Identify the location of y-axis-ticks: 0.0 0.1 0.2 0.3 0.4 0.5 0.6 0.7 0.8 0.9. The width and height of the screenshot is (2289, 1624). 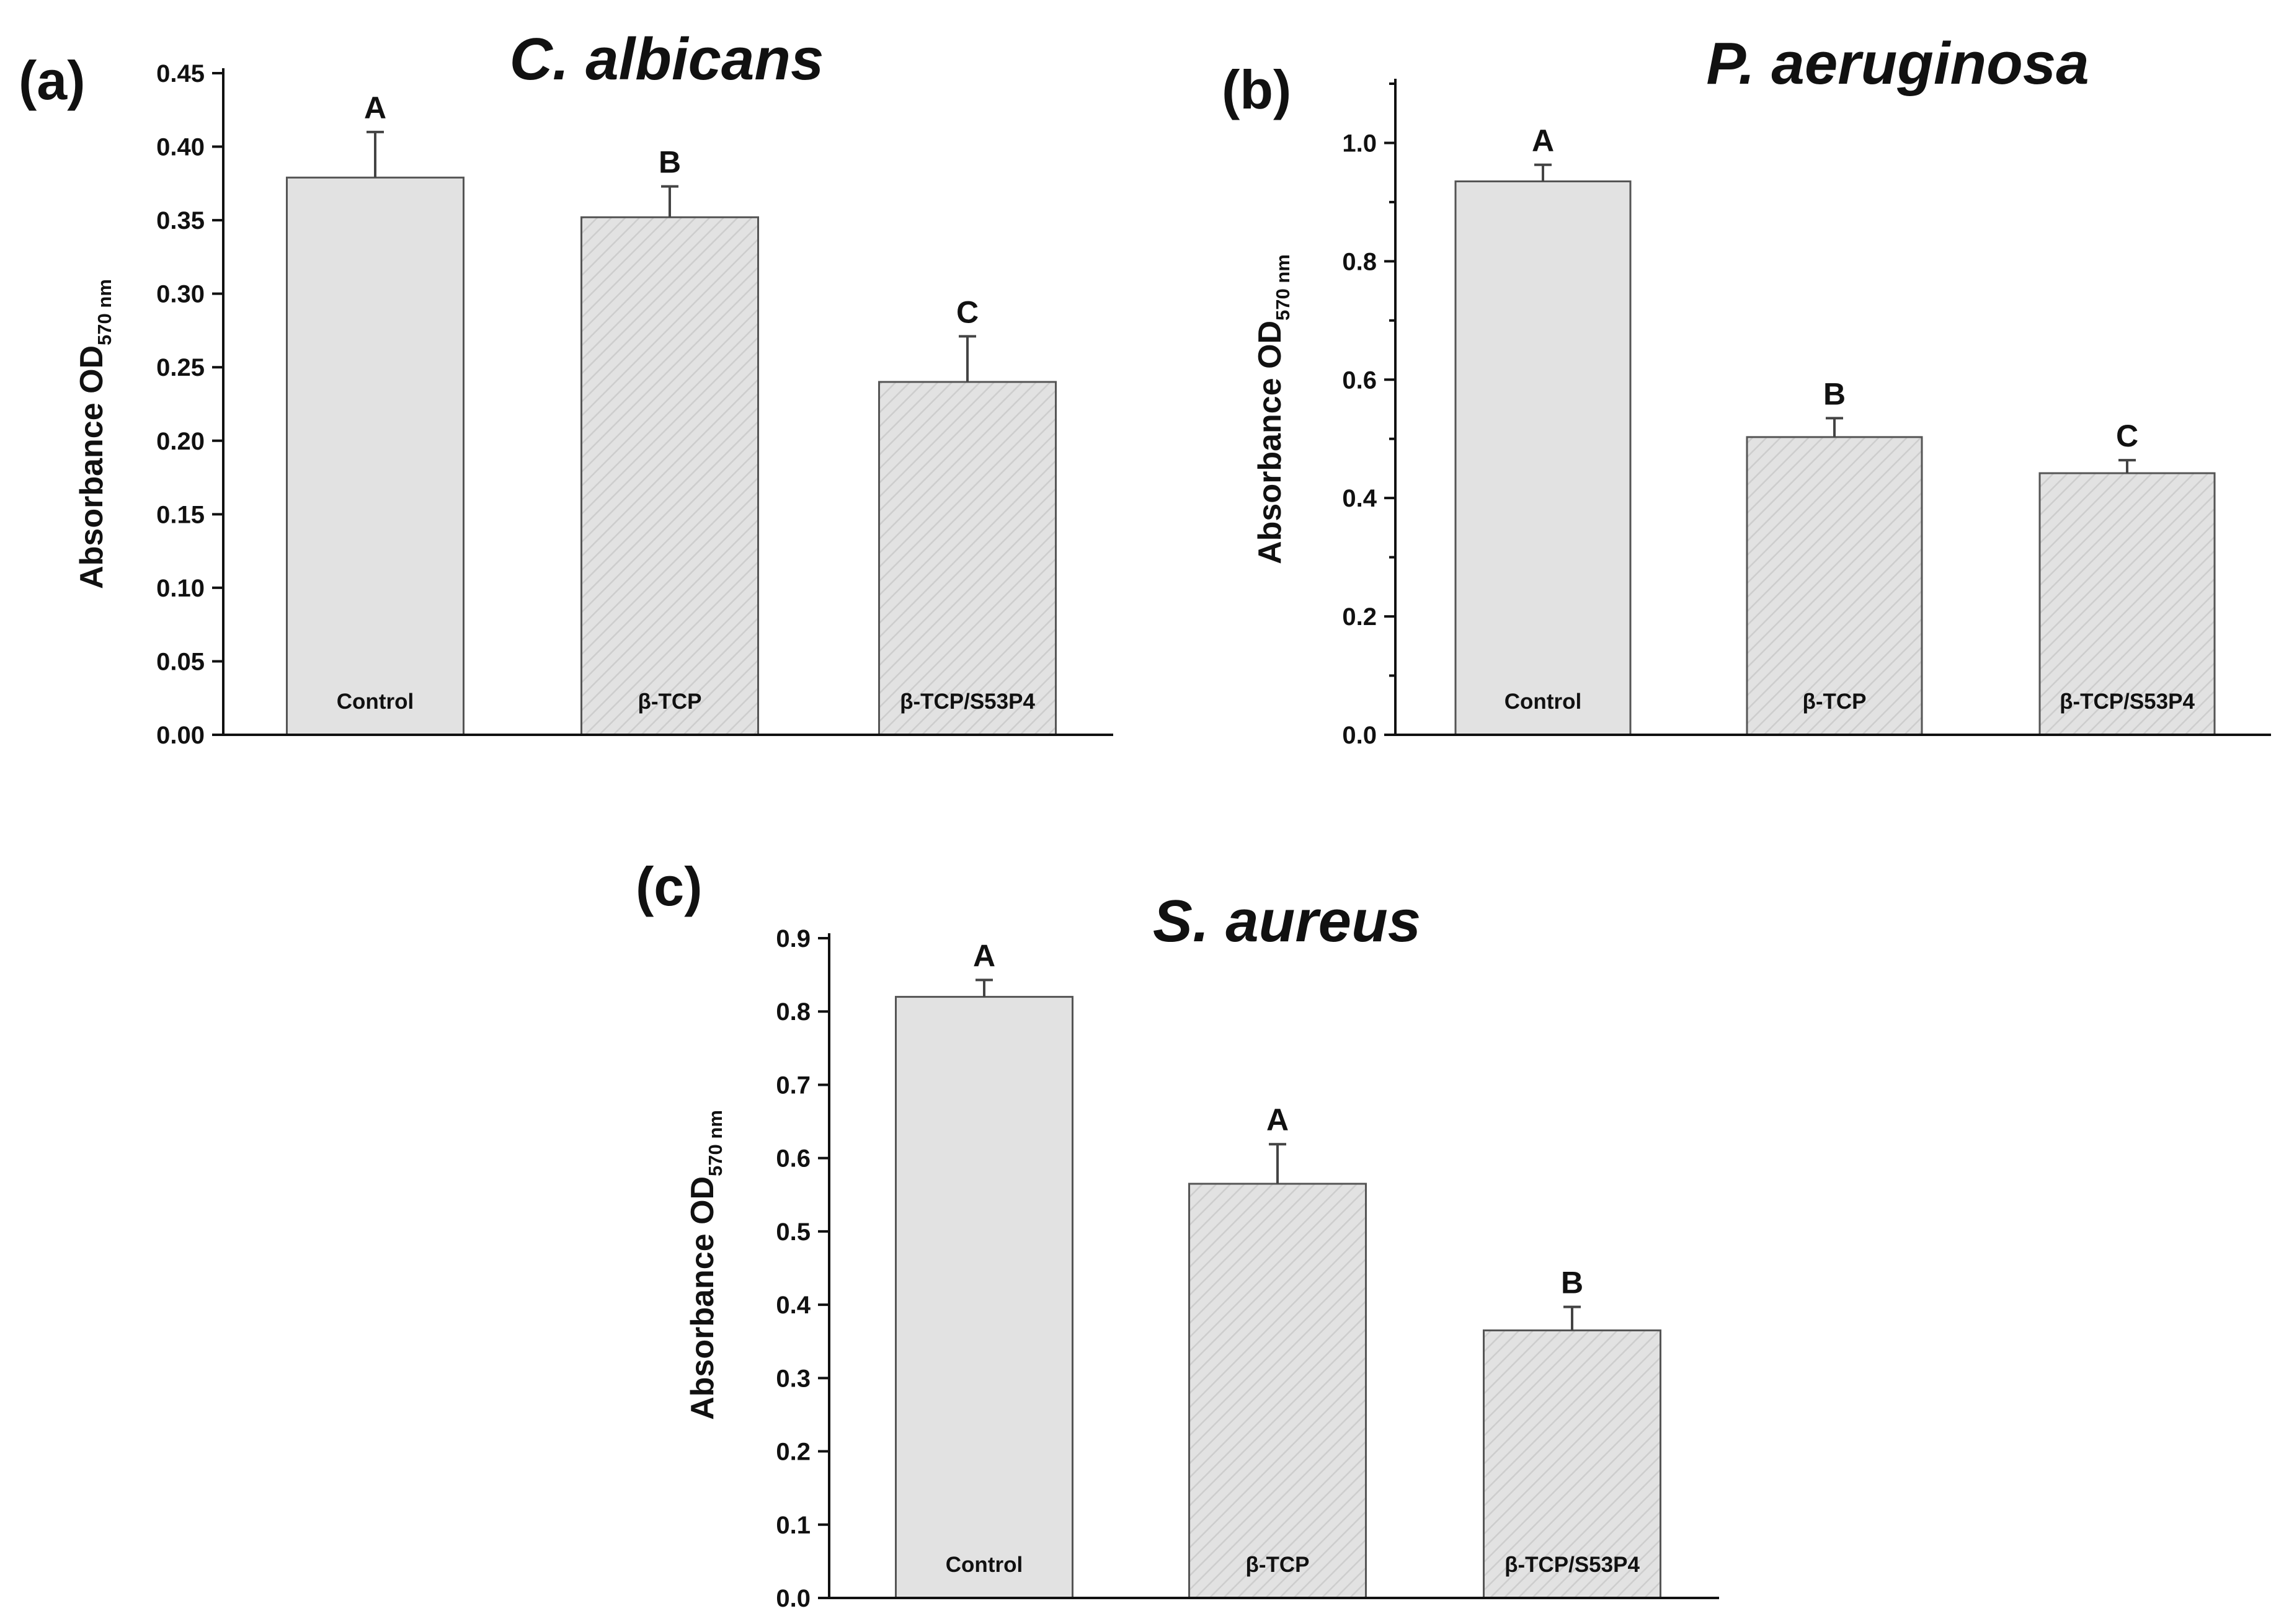
(802, 1268).